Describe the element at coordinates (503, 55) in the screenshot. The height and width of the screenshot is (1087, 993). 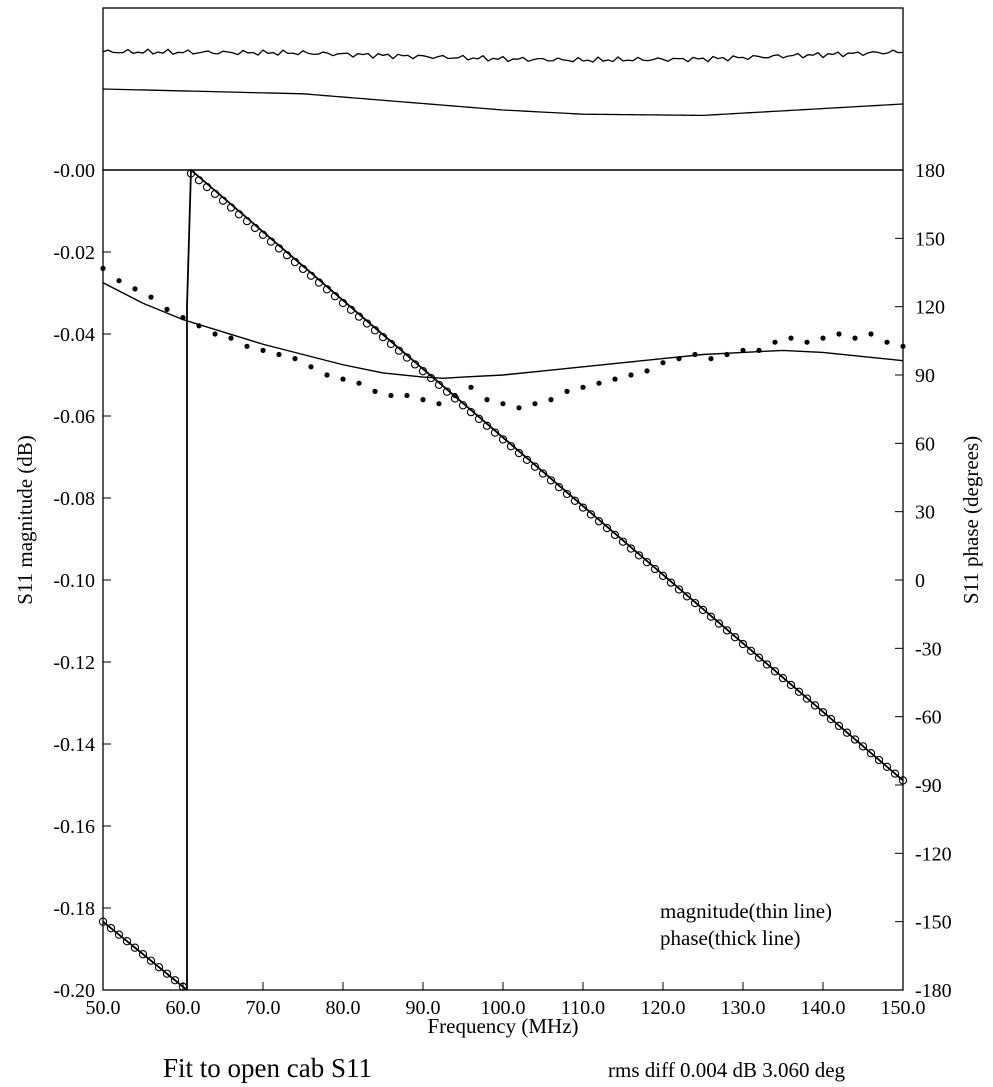
I see `magnitude-residual-line` at that location.